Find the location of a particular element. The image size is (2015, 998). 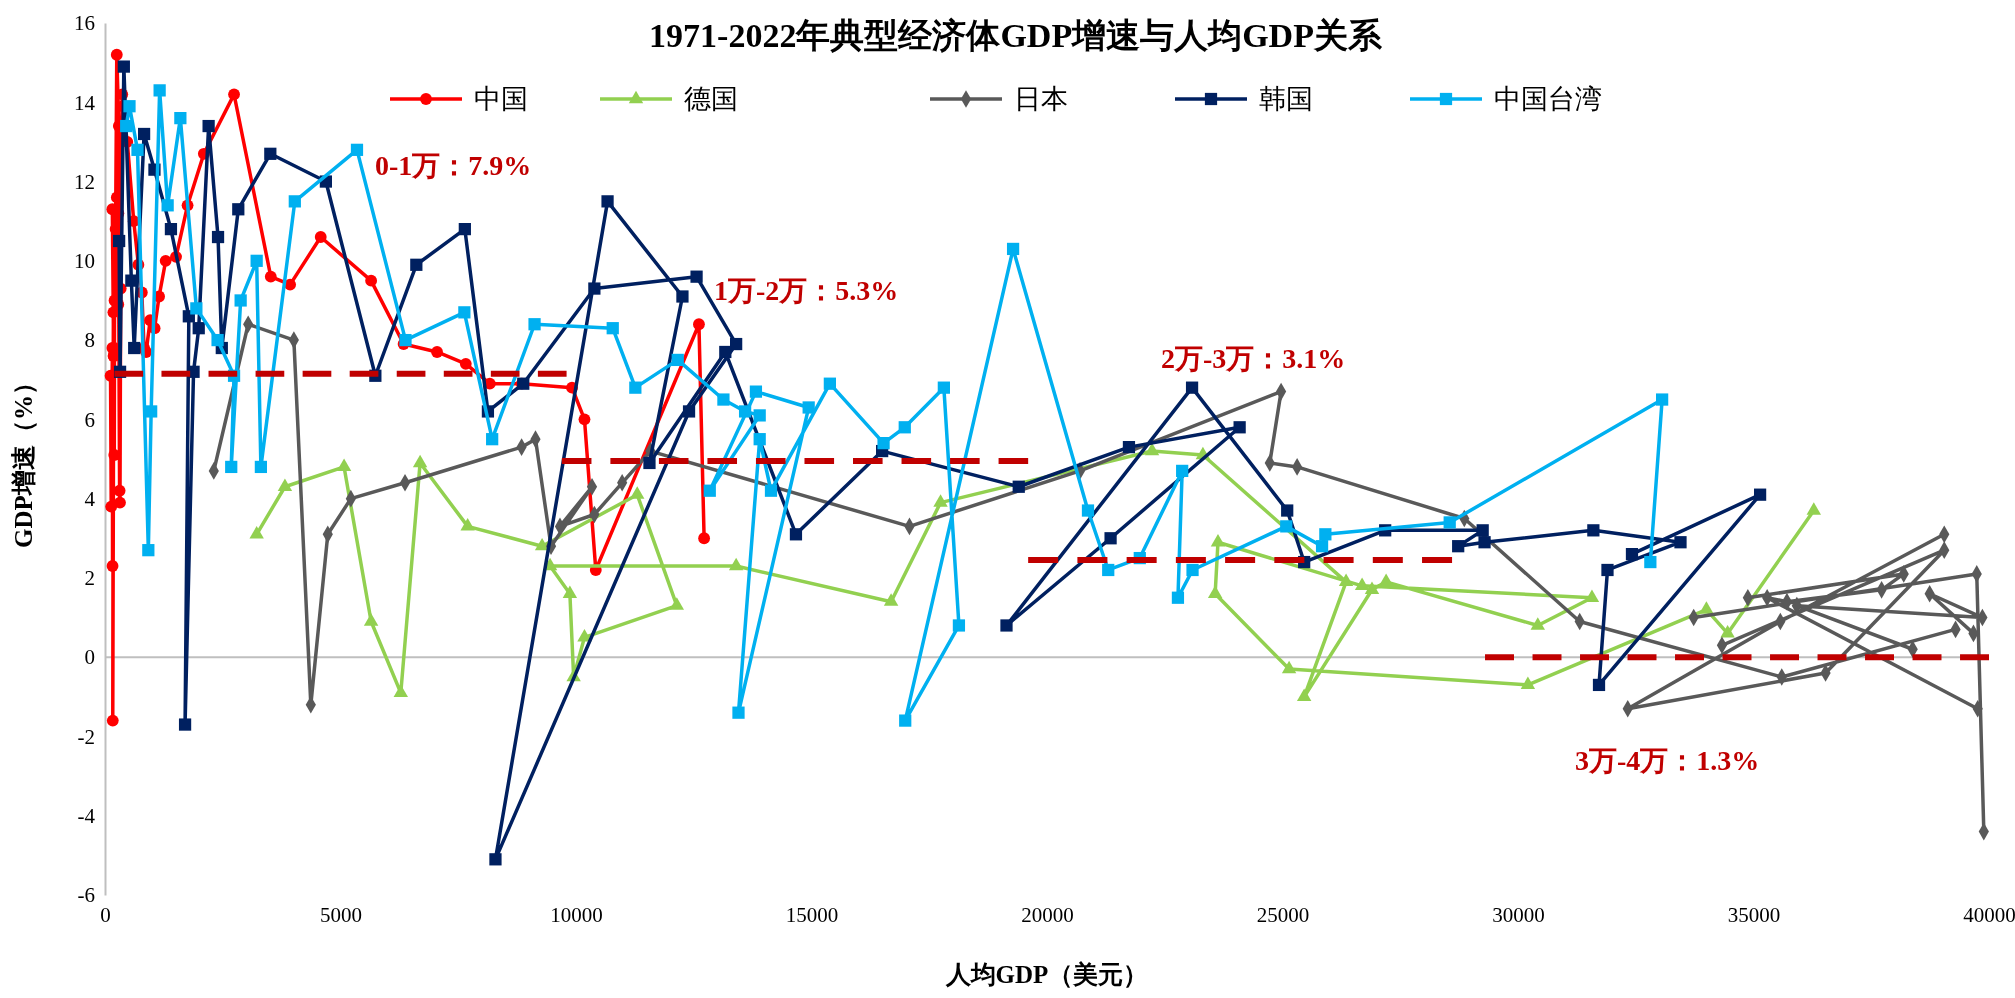

y-tick-label: 16 is located at coordinates (84, 23).